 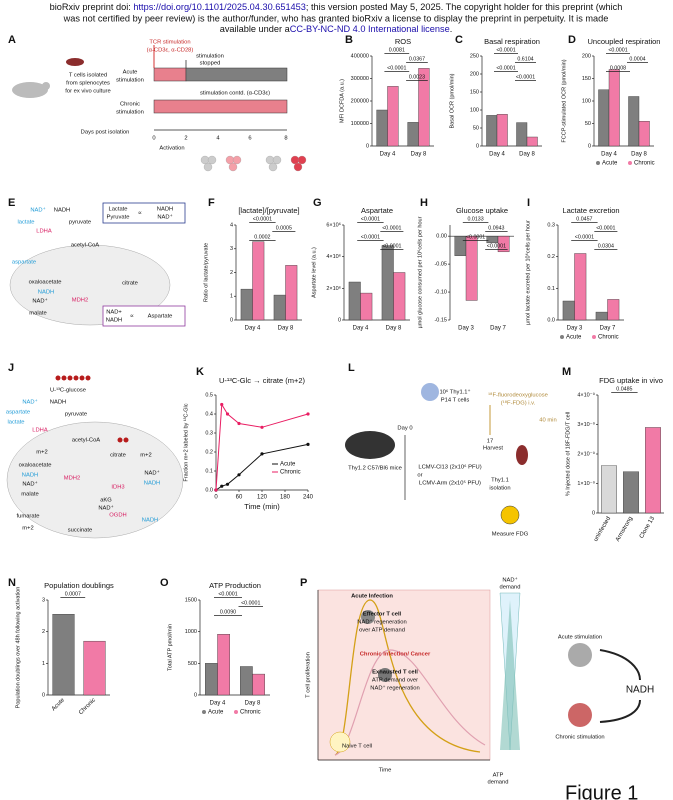 I want to click on y-tick-label: 500, so click(x=192, y=664).